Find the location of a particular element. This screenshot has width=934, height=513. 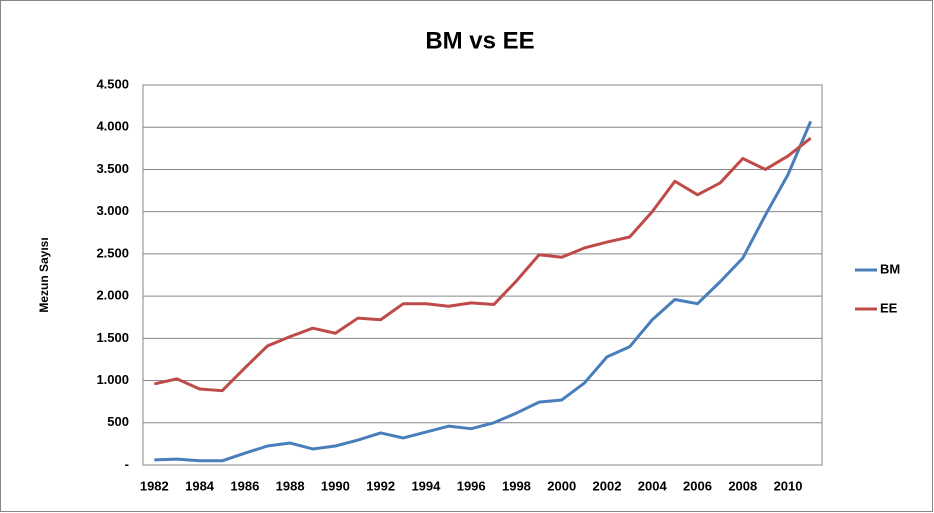

x-tick-label: 1984 is located at coordinates (200, 485).